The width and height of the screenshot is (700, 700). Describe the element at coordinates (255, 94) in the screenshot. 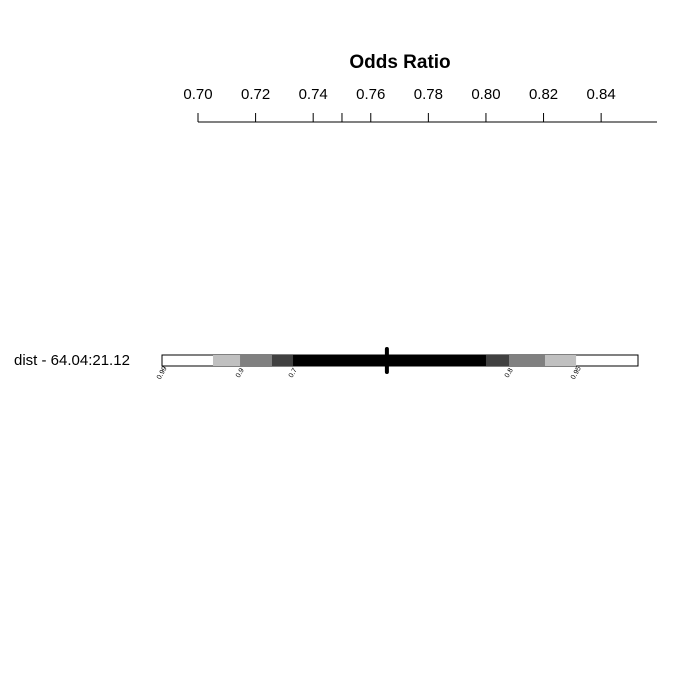

I see `x-tick-label: 0.72` at that location.